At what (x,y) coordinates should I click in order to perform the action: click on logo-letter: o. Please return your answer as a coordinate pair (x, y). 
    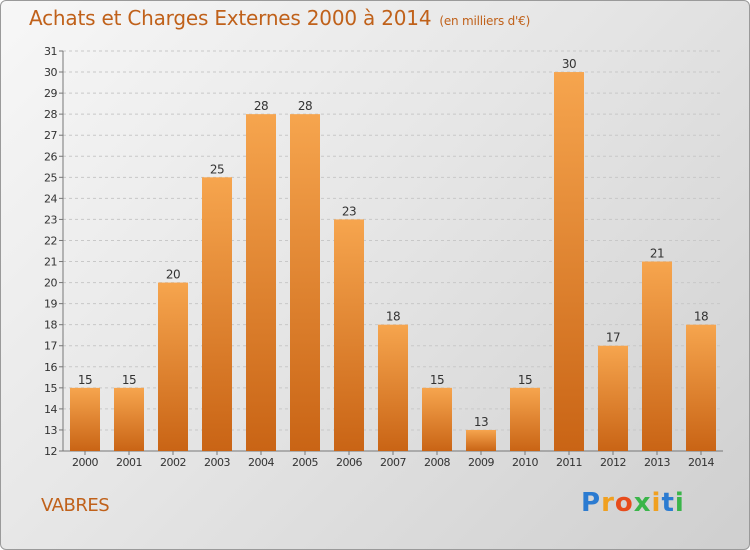
    Looking at the image, I should click on (624, 503).